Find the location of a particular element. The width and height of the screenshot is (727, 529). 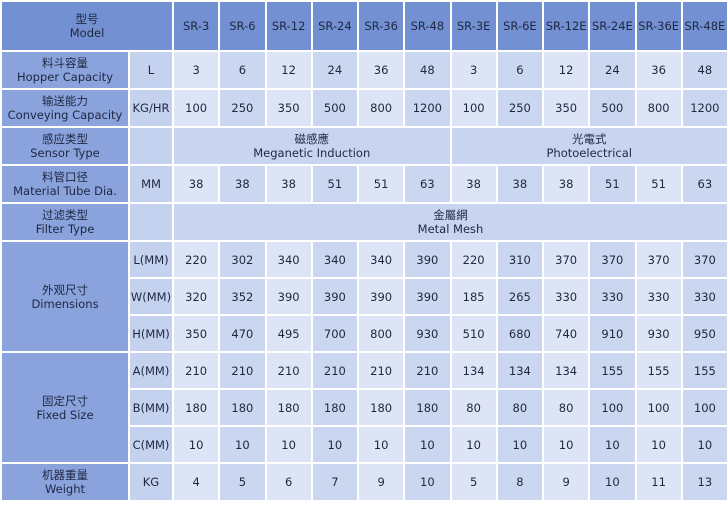

model-cell: SR-48E is located at coordinates (703, 26).